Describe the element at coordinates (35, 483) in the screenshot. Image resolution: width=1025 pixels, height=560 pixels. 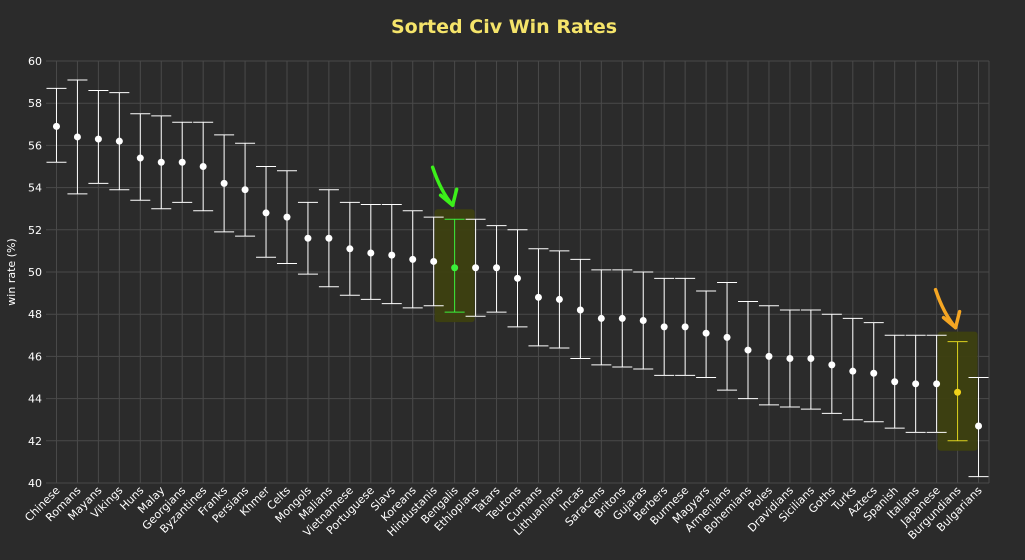
I see `y-tick-label: 40` at that location.